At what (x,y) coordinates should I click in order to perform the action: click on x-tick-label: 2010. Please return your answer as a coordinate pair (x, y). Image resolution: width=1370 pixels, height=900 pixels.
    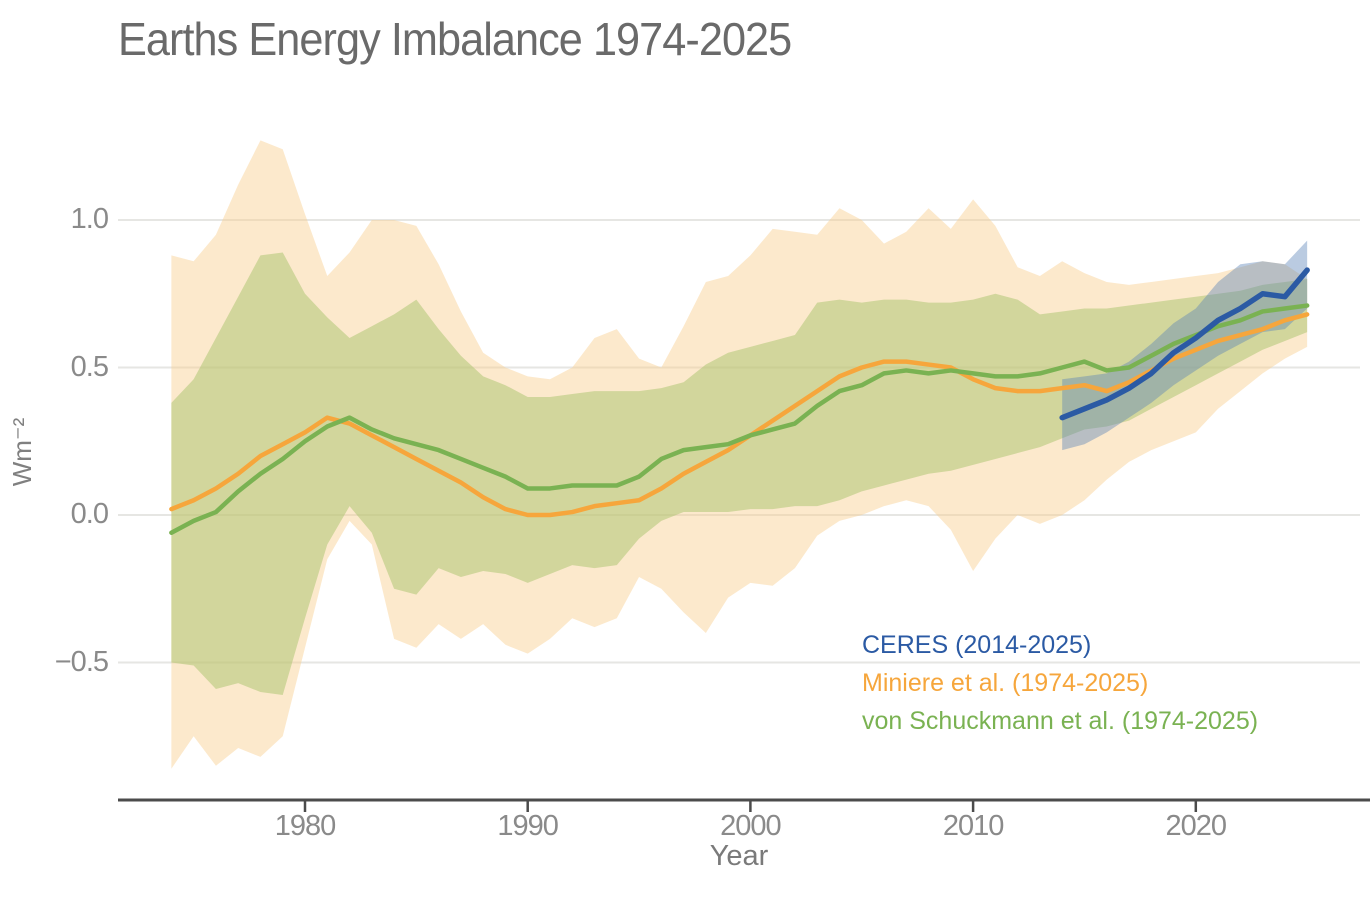
    Looking at the image, I should click on (973, 826).